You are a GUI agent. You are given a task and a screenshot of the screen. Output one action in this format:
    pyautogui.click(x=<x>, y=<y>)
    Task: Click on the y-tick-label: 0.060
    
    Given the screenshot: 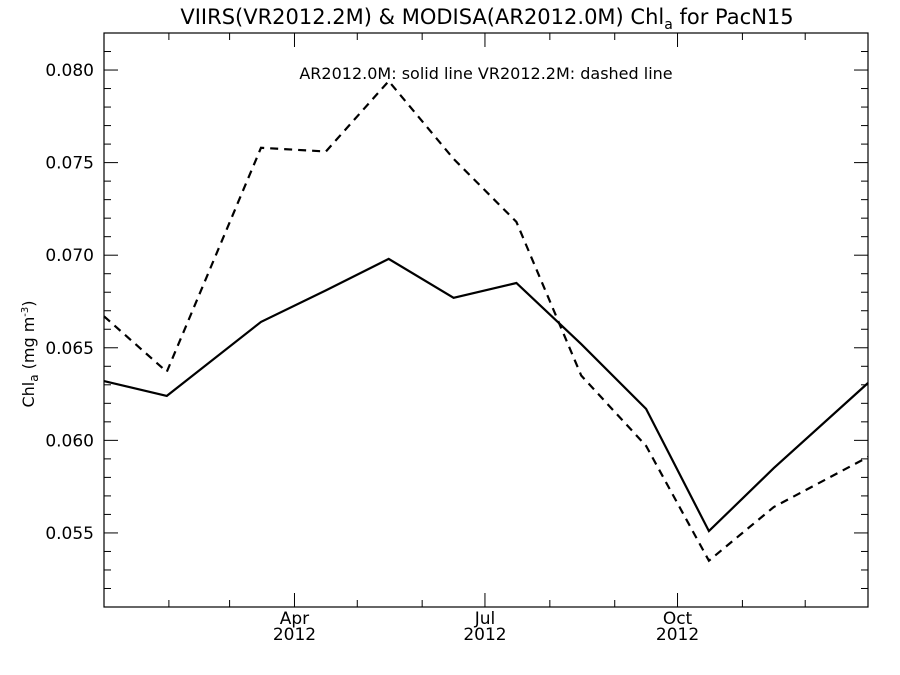 What is the action you would take?
    pyautogui.click(x=69, y=441)
    